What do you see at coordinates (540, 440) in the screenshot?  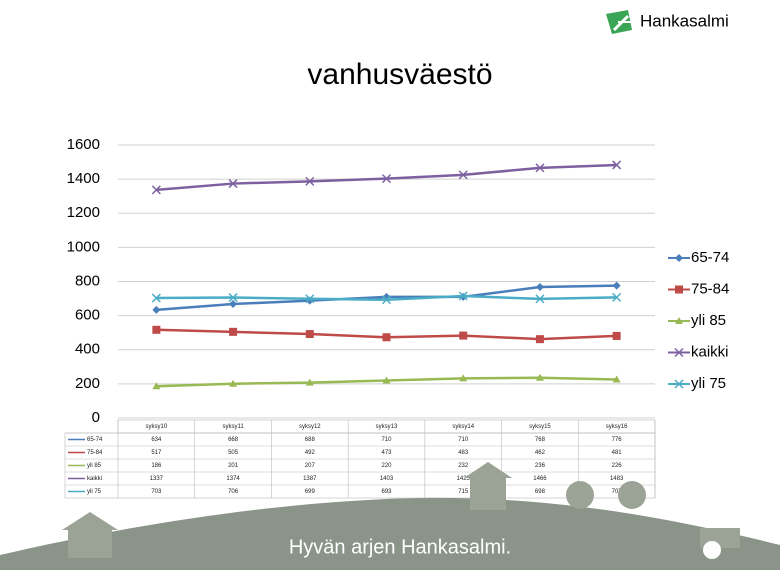 I see `table-cell: 768` at bounding box center [540, 440].